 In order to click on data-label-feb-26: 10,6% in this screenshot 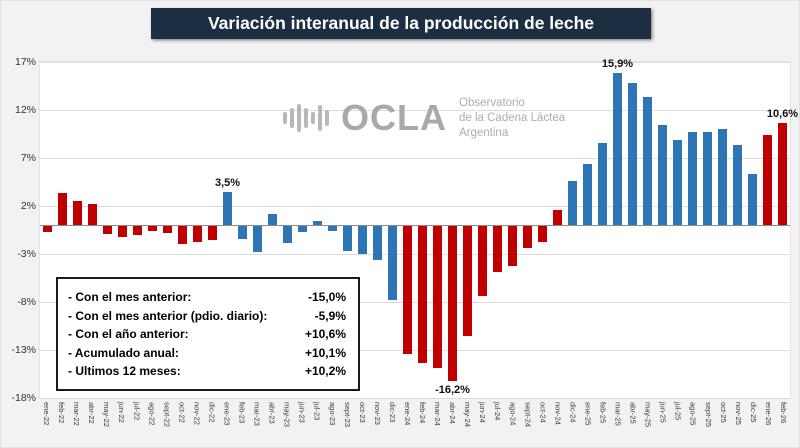, I will do `click(782, 114)`.